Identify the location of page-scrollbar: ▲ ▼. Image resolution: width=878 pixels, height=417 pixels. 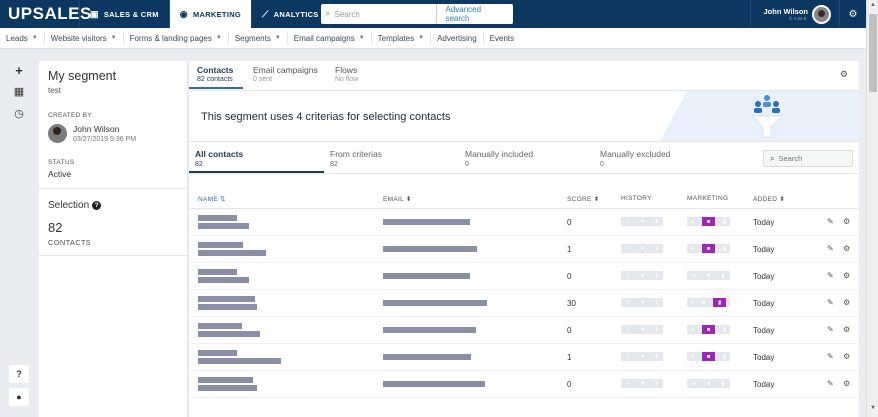
(872, 208).